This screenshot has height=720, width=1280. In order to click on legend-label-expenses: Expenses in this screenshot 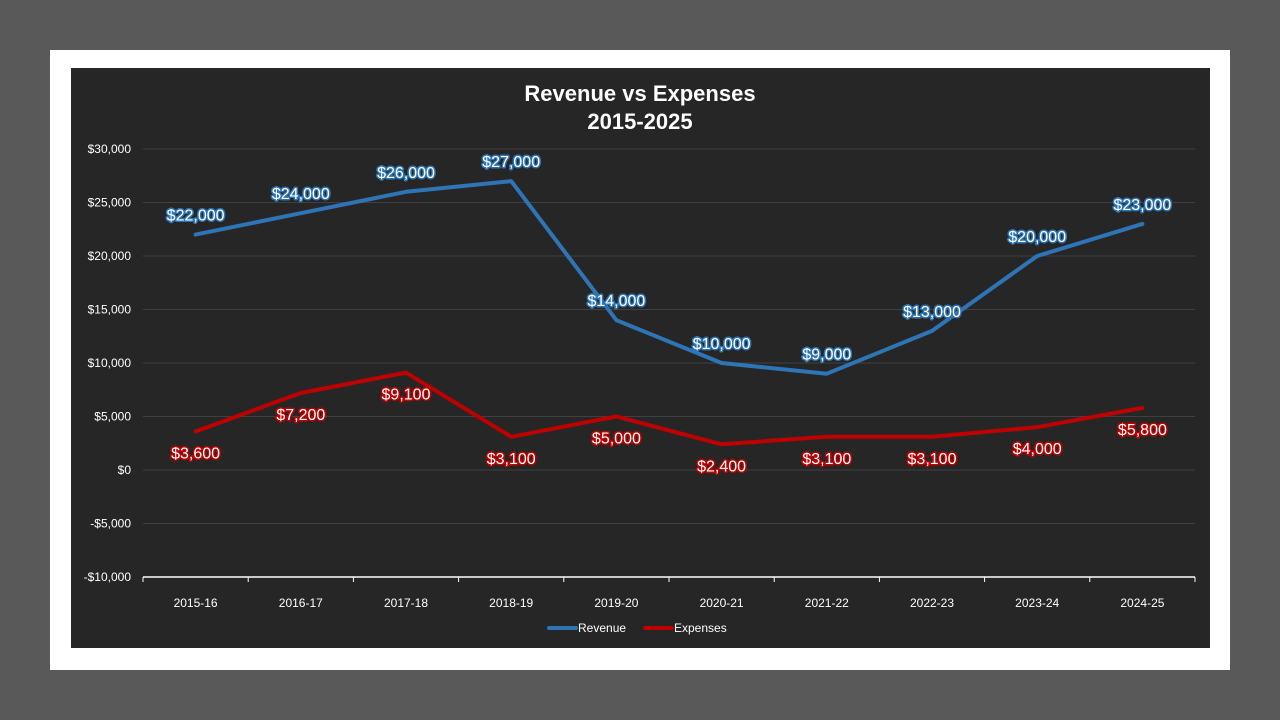, I will do `click(700, 628)`.